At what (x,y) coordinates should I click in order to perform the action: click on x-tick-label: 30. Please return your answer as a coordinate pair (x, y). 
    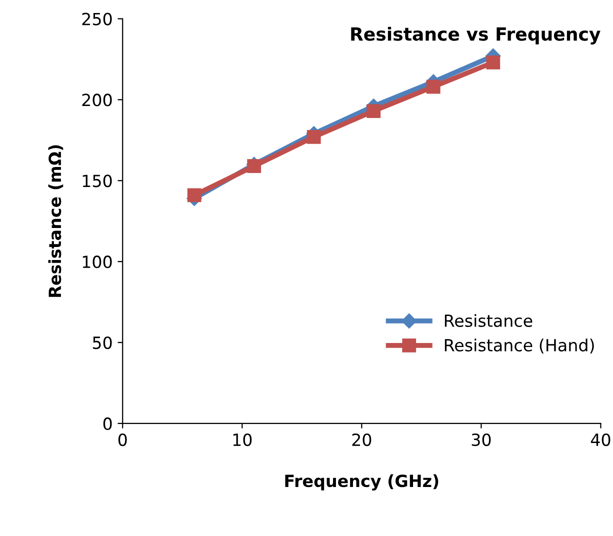
    Looking at the image, I should click on (481, 439).